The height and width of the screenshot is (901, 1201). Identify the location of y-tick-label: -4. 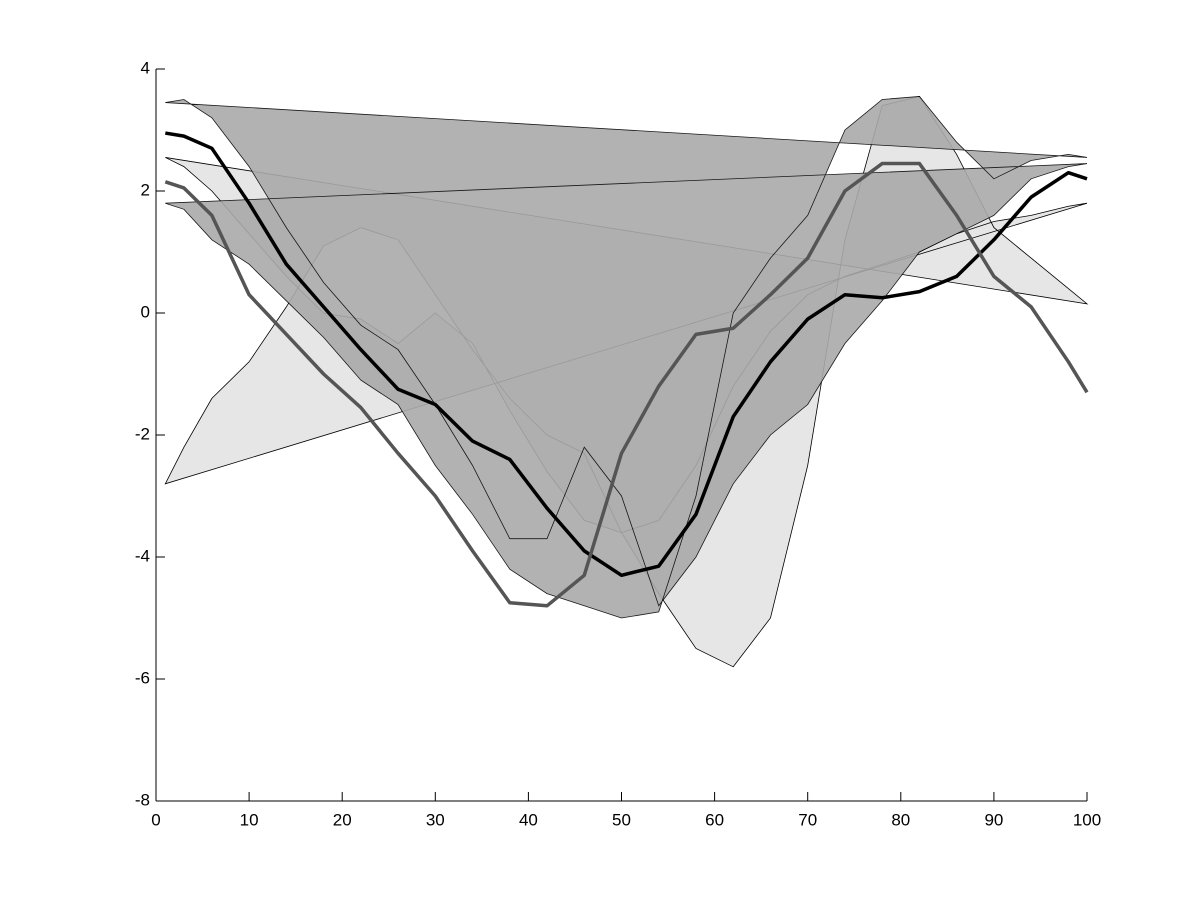
(142, 555).